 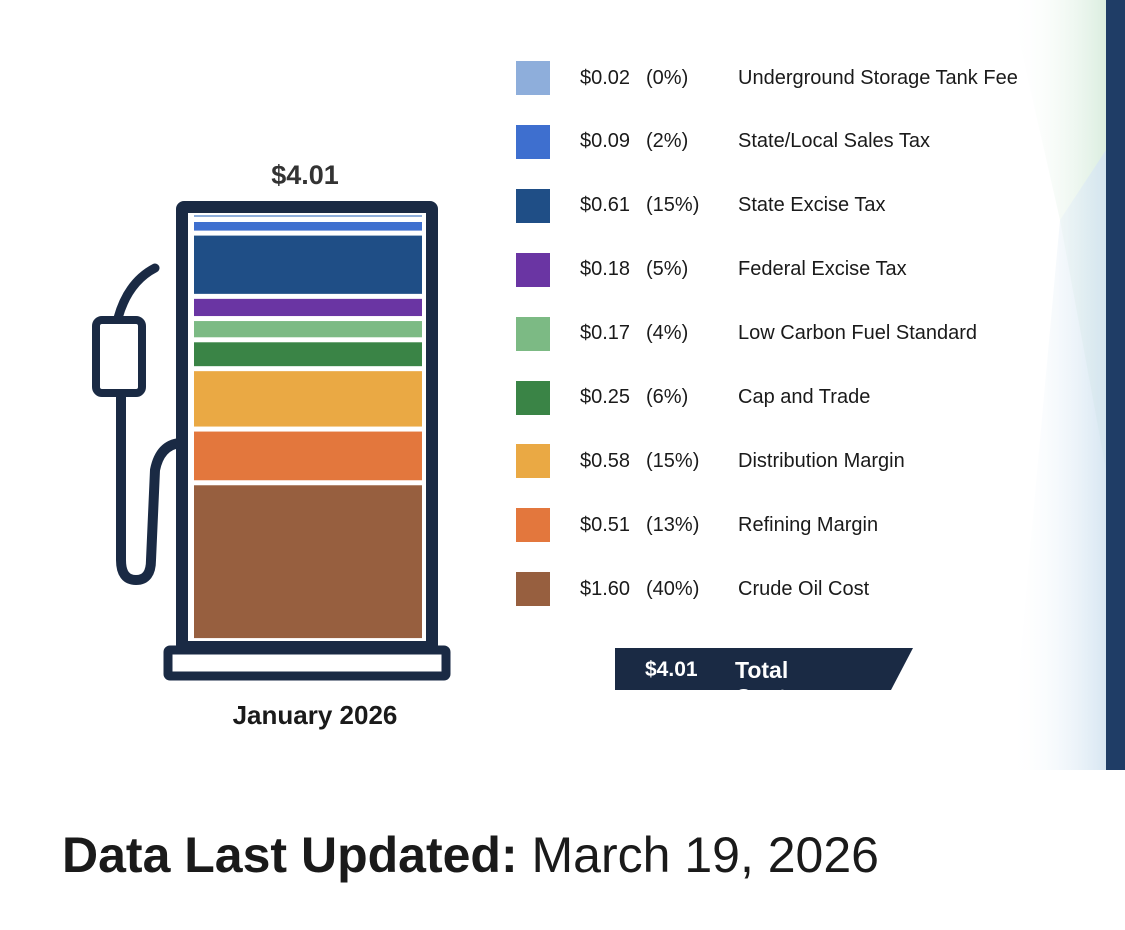 I want to click on legend-row: $0.25 (6%) Cap and Trade, so click(x=796, y=397).